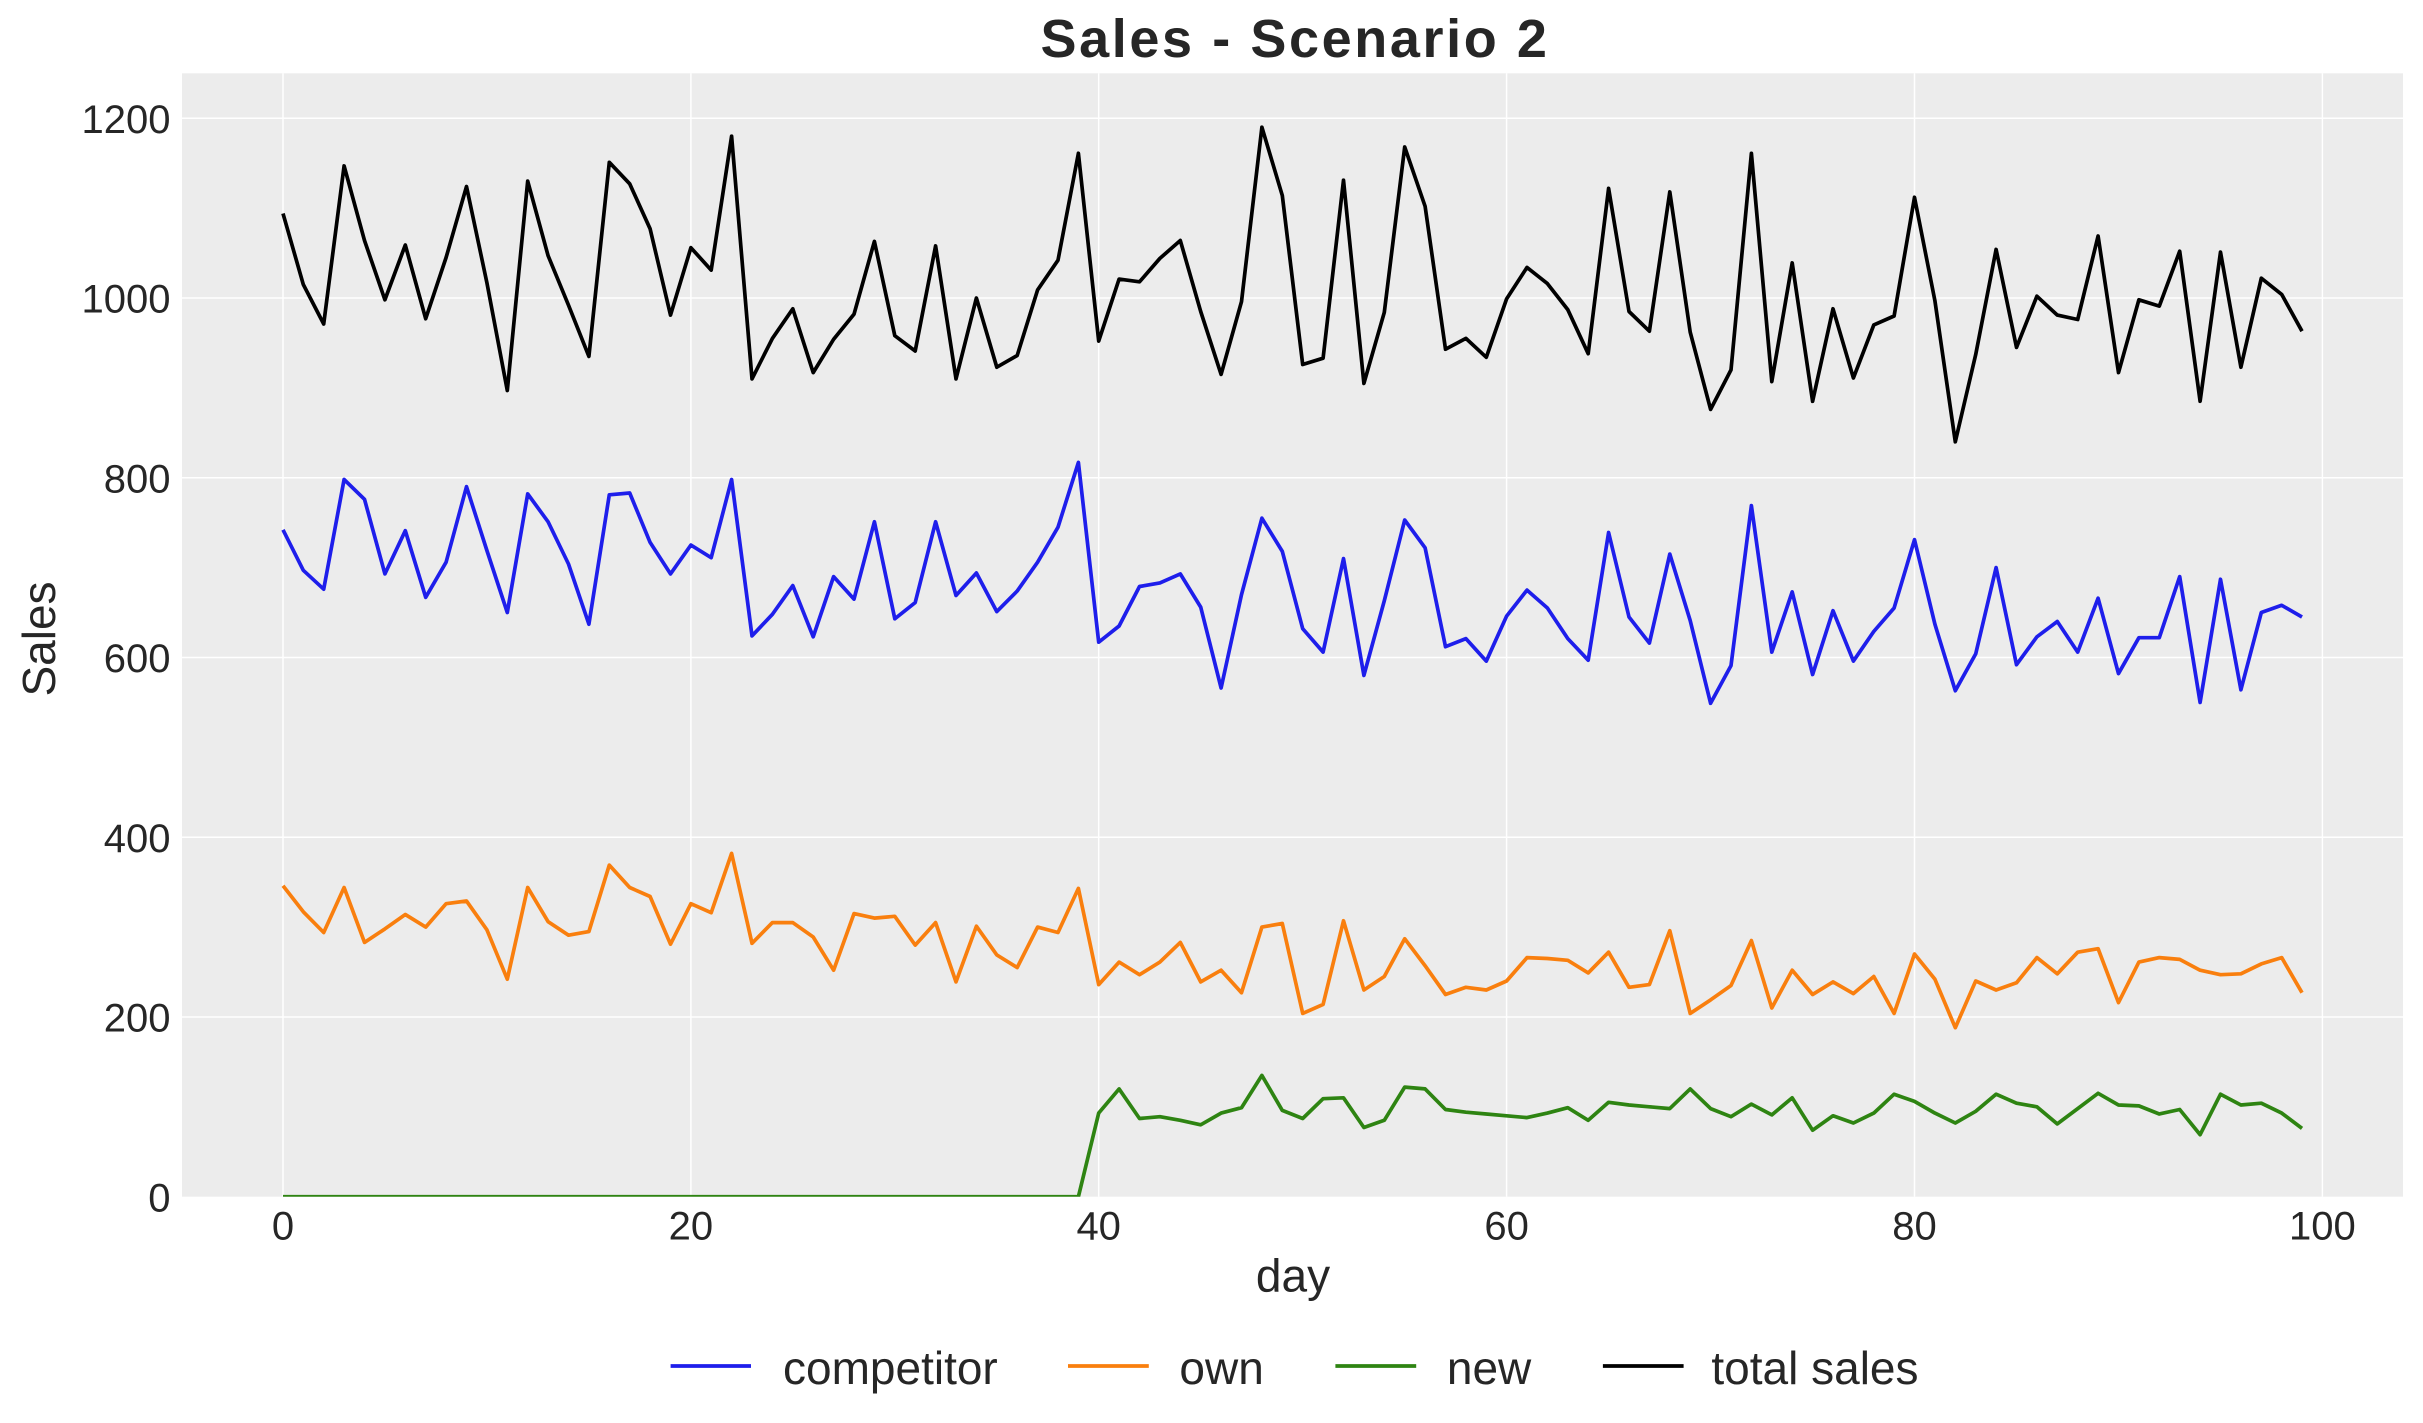 The height and width of the screenshot is (1423, 2423). Describe the element at coordinates (137, 839) in the screenshot. I see `svg-text: 400` at that location.